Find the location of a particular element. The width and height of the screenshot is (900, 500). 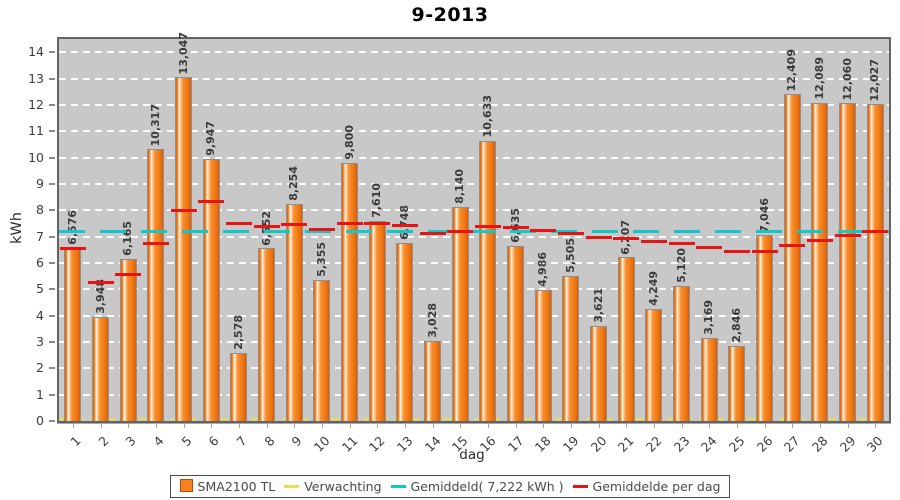

bar-value-label: 10,317 is located at coordinates (155, 125).